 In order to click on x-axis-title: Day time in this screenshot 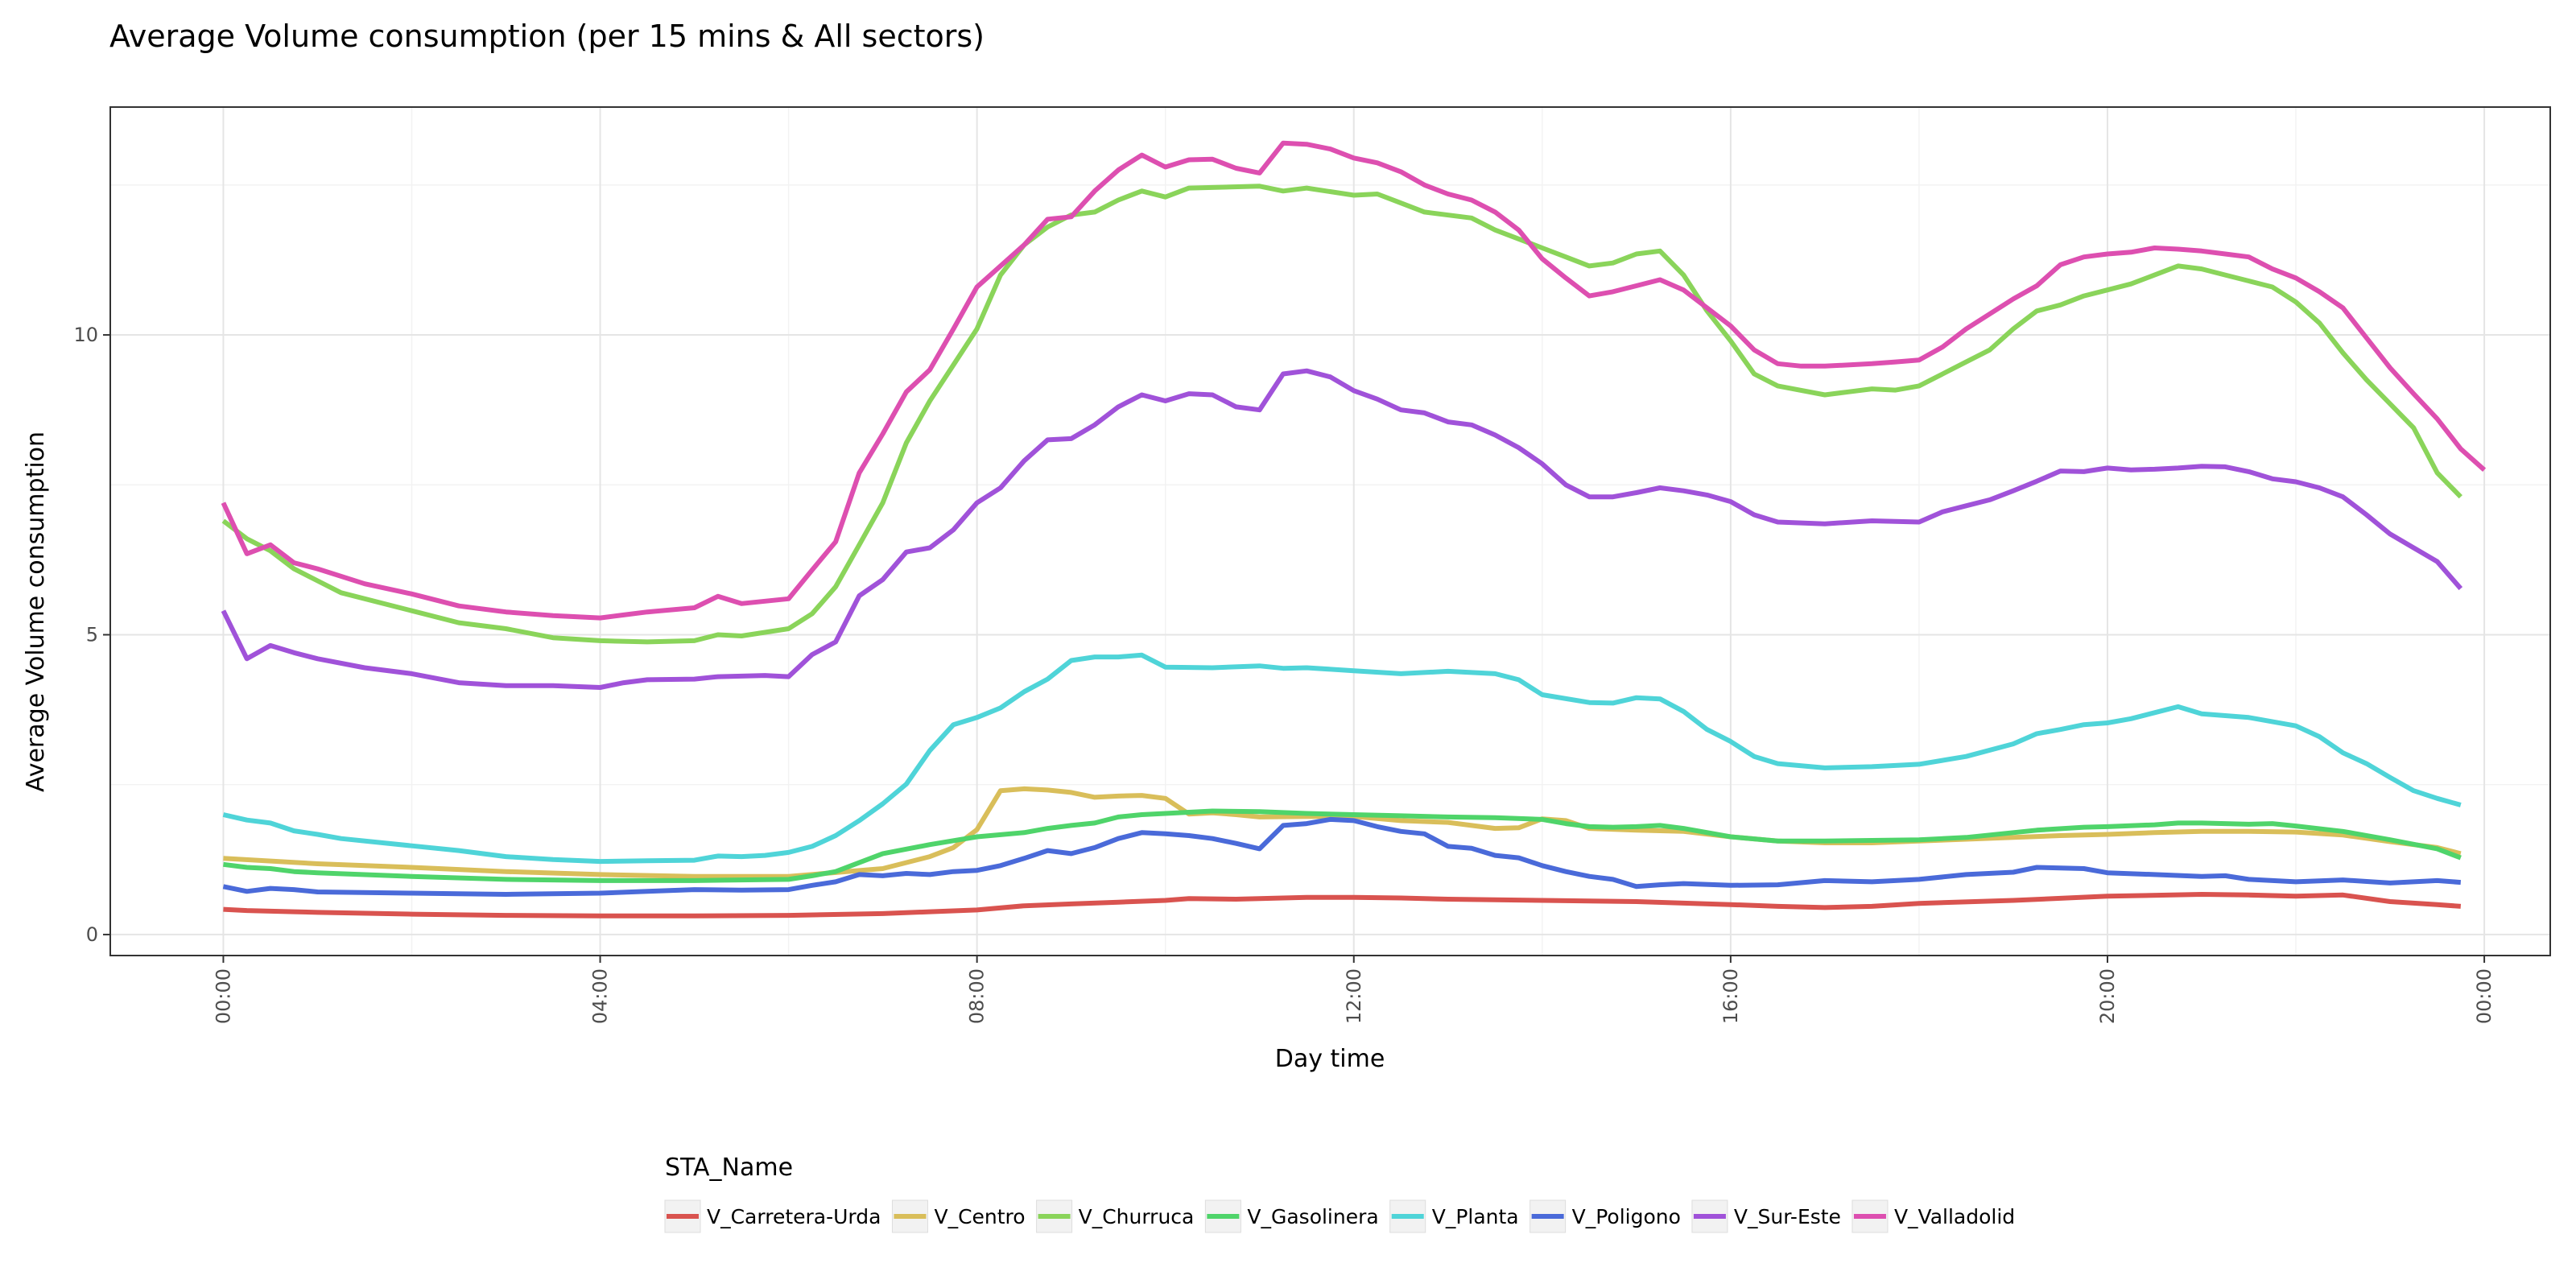, I will do `click(1330, 1059)`.